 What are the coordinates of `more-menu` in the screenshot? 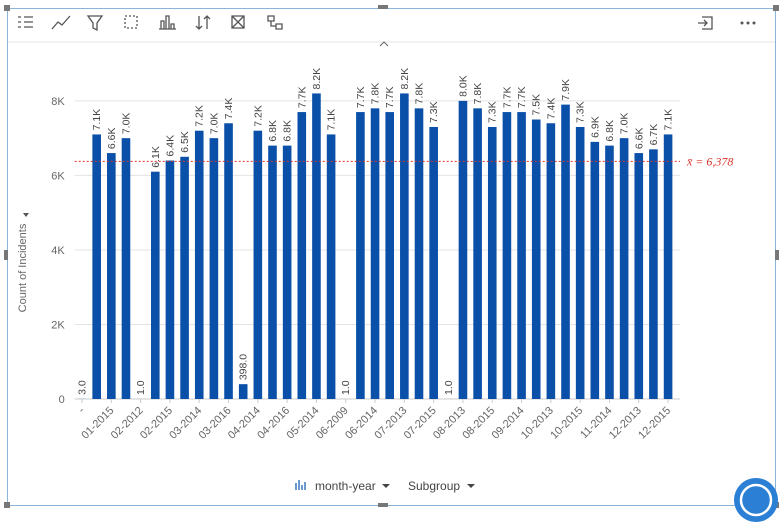 It's located at (748, 23).